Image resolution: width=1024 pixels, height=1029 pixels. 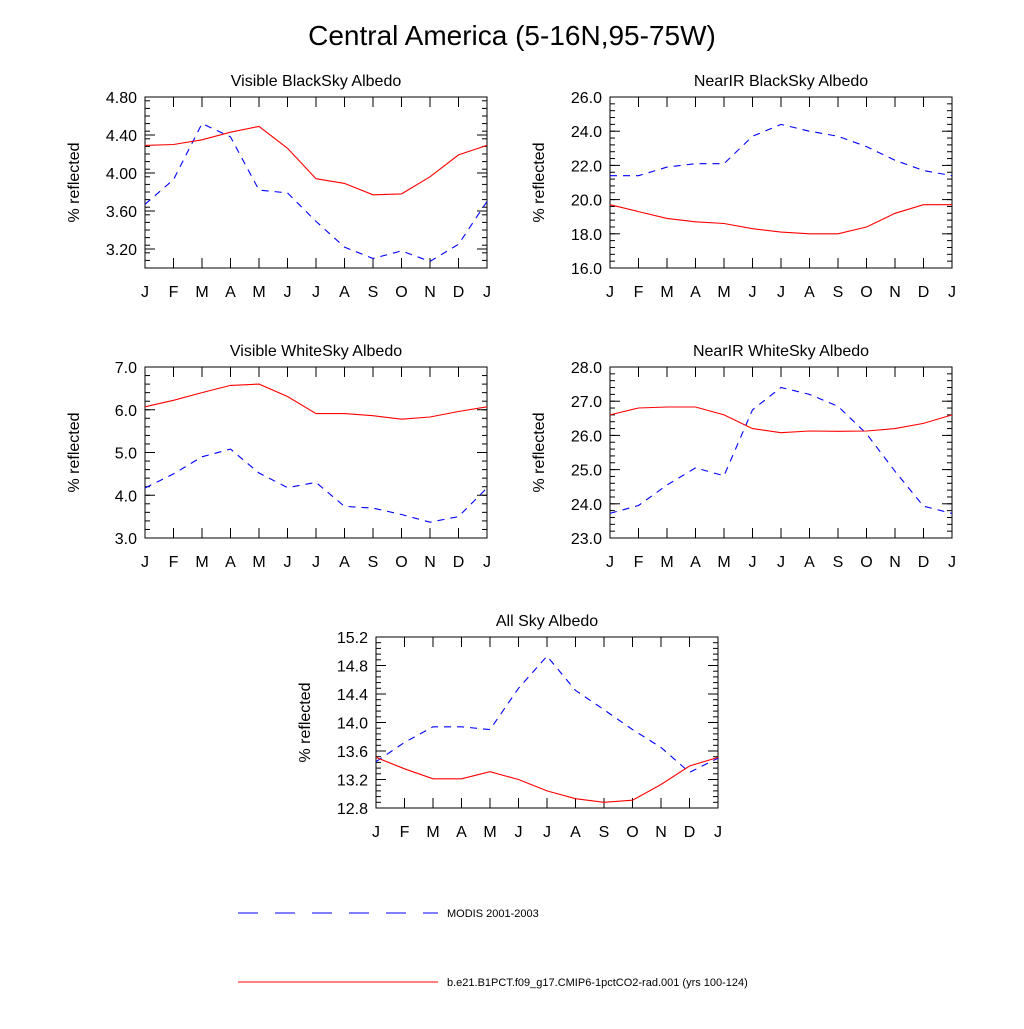 I want to click on y-tick-label: 16.0, so click(x=586, y=269).